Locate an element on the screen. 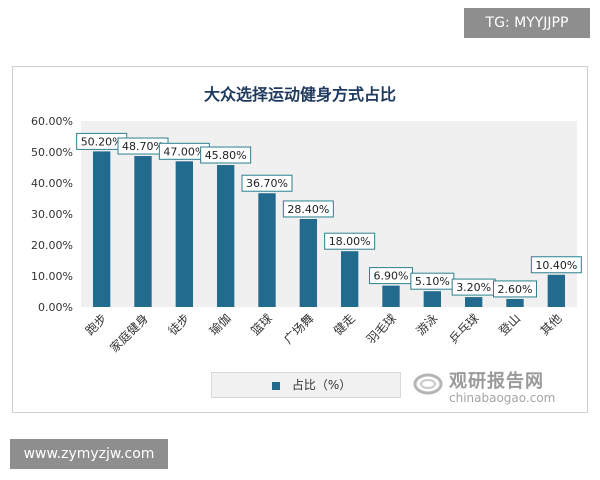 This screenshot has width=600, height=480. y-tick-label: 10.00% is located at coordinates (52, 276).